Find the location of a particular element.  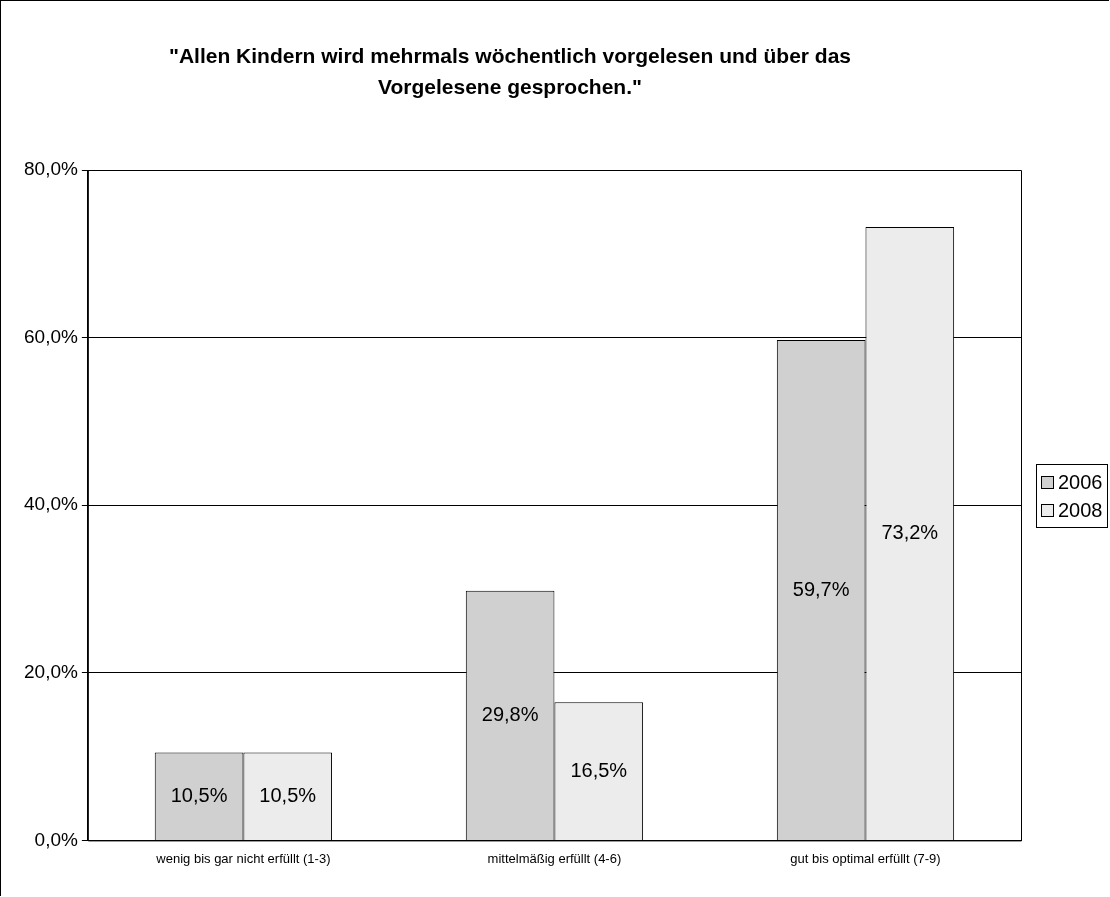

data-label: 29,8% is located at coordinates (510, 713).